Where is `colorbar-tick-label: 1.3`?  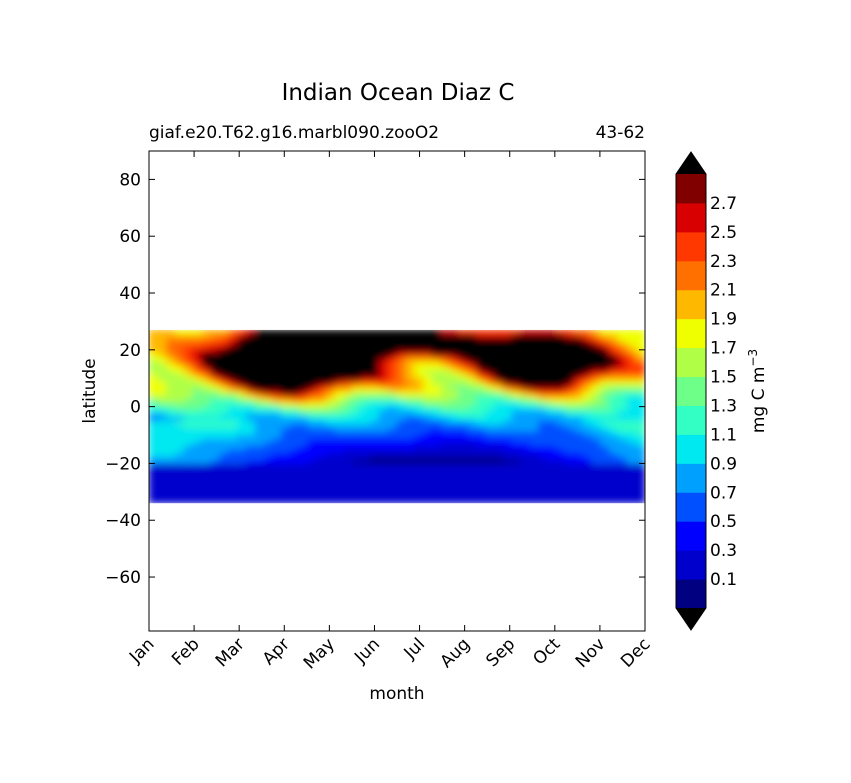 colorbar-tick-label: 1.3 is located at coordinates (723, 406).